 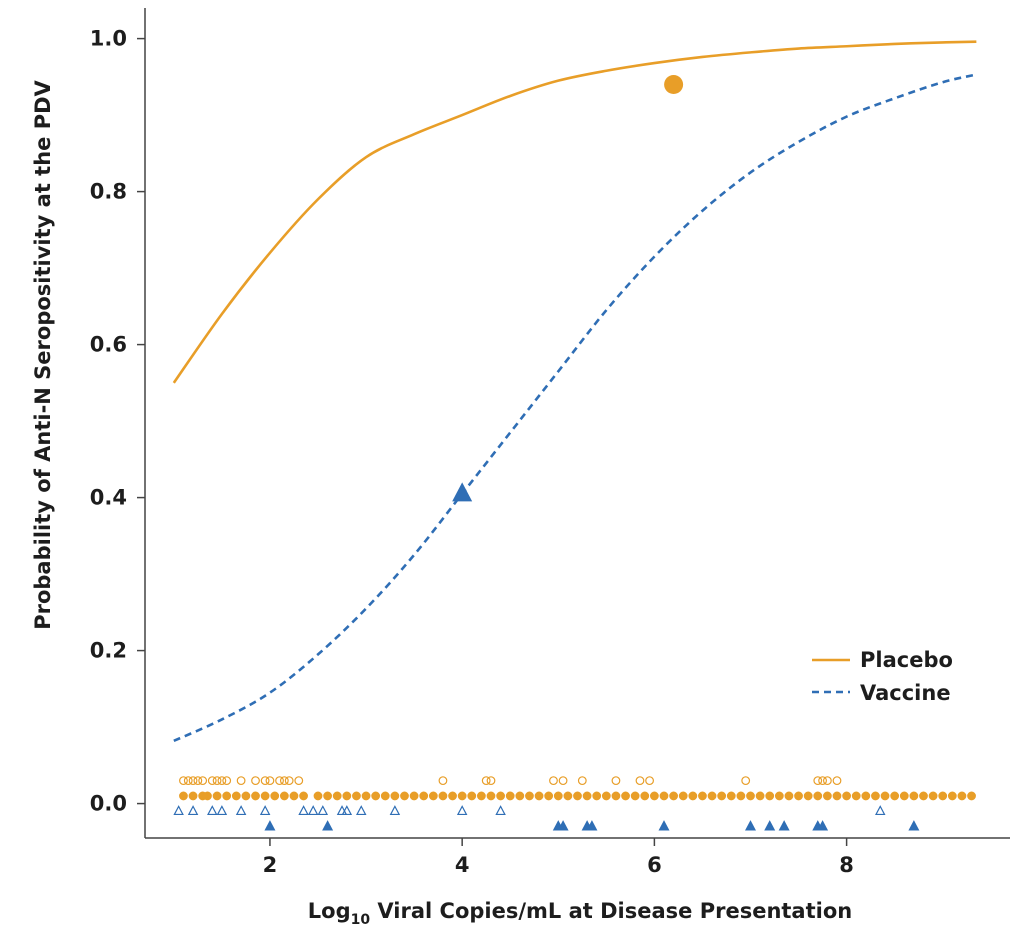 What do you see at coordinates (108, 192) in the screenshot?
I see `y-tick-label: 0.8` at bounding box center [108, 192].